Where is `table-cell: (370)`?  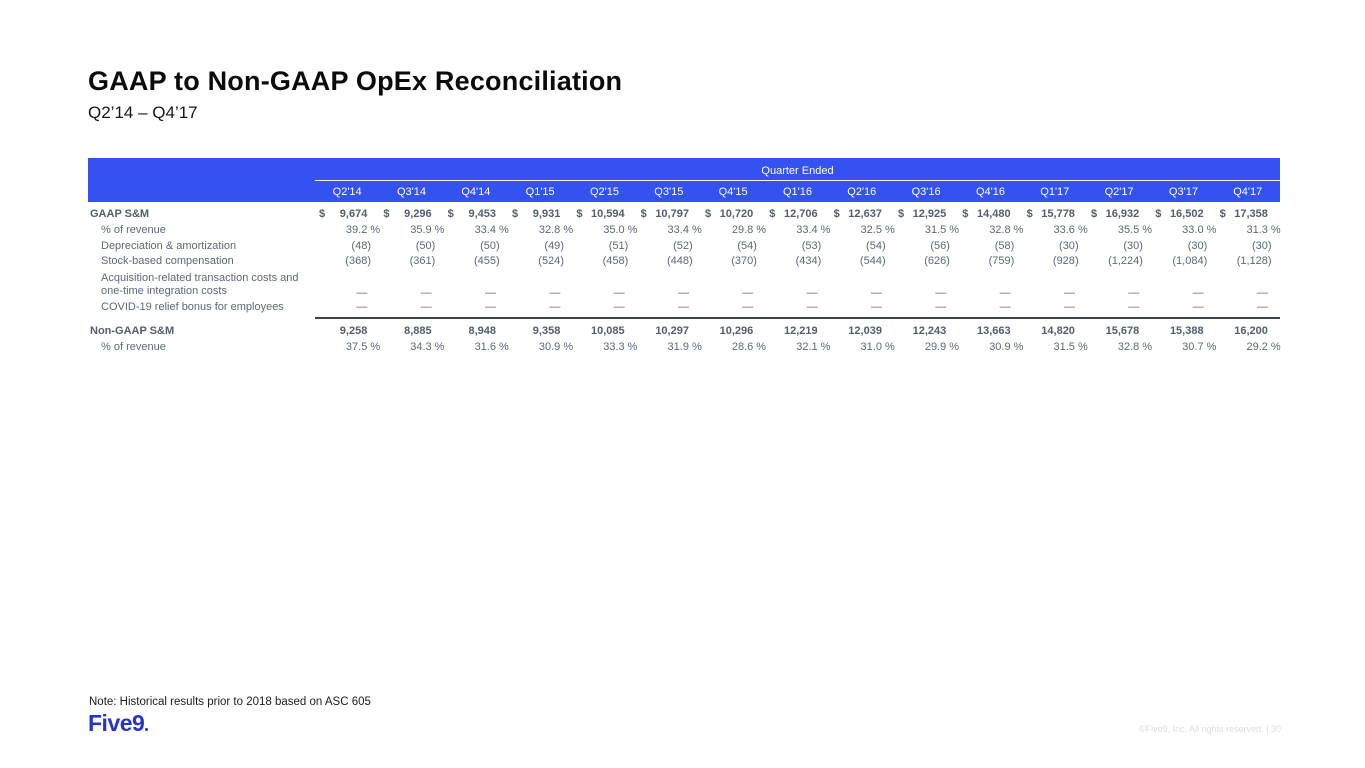
table-cell: (370) is located at coordinates (744, 261).